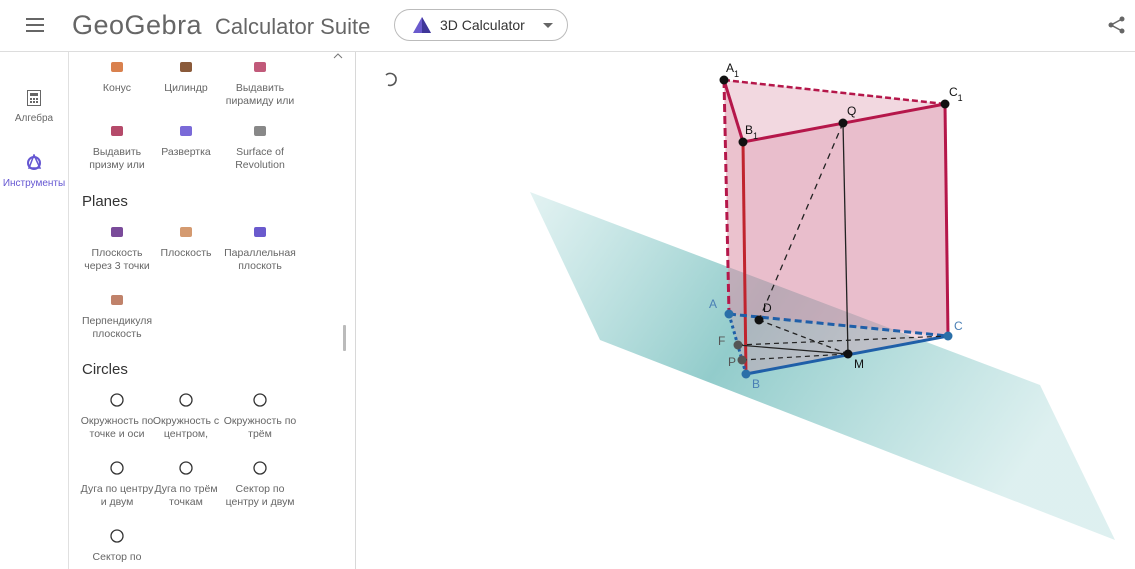 The width and height of the screenshot is (1135, 569). What do you see at coordinates (1117, 25) in the screenshot?
I see `share-button` at bounding box center [1117, 25].